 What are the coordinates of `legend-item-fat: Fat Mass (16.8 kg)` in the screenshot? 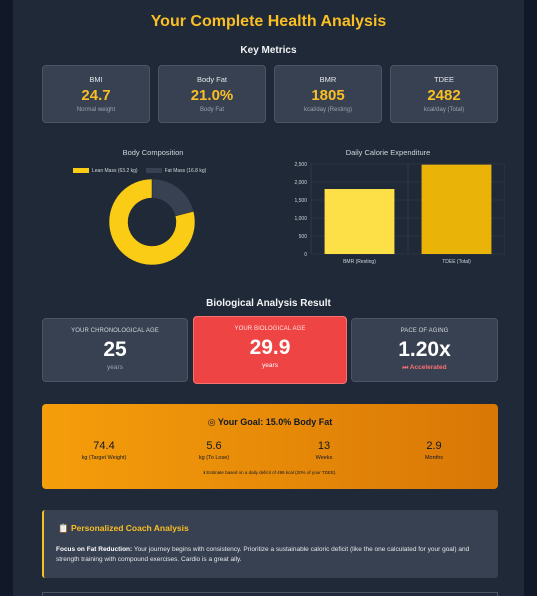 It's located at (176, 171).